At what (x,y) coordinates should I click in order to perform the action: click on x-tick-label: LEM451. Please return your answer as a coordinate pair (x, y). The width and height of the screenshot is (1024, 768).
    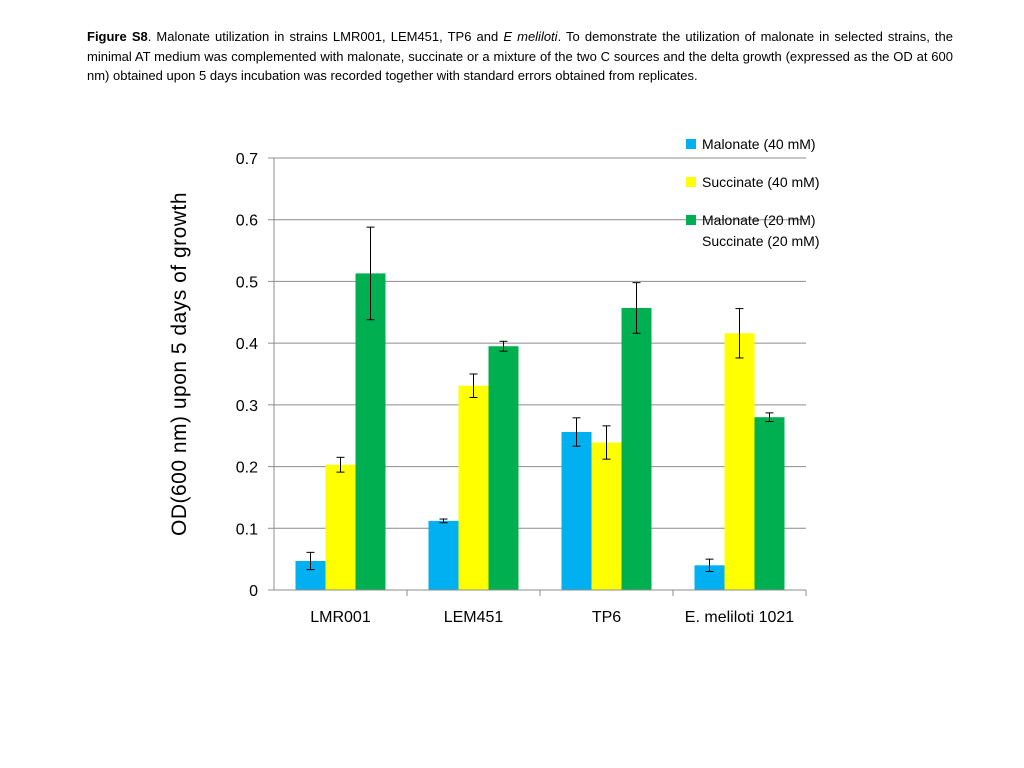
    Looking at the image, I should click on (474, 617).